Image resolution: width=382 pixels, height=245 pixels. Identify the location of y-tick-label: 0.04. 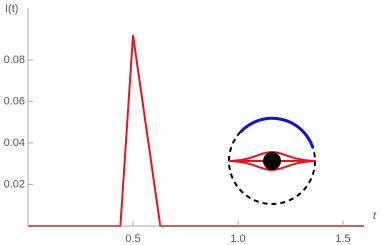
(14, 143).